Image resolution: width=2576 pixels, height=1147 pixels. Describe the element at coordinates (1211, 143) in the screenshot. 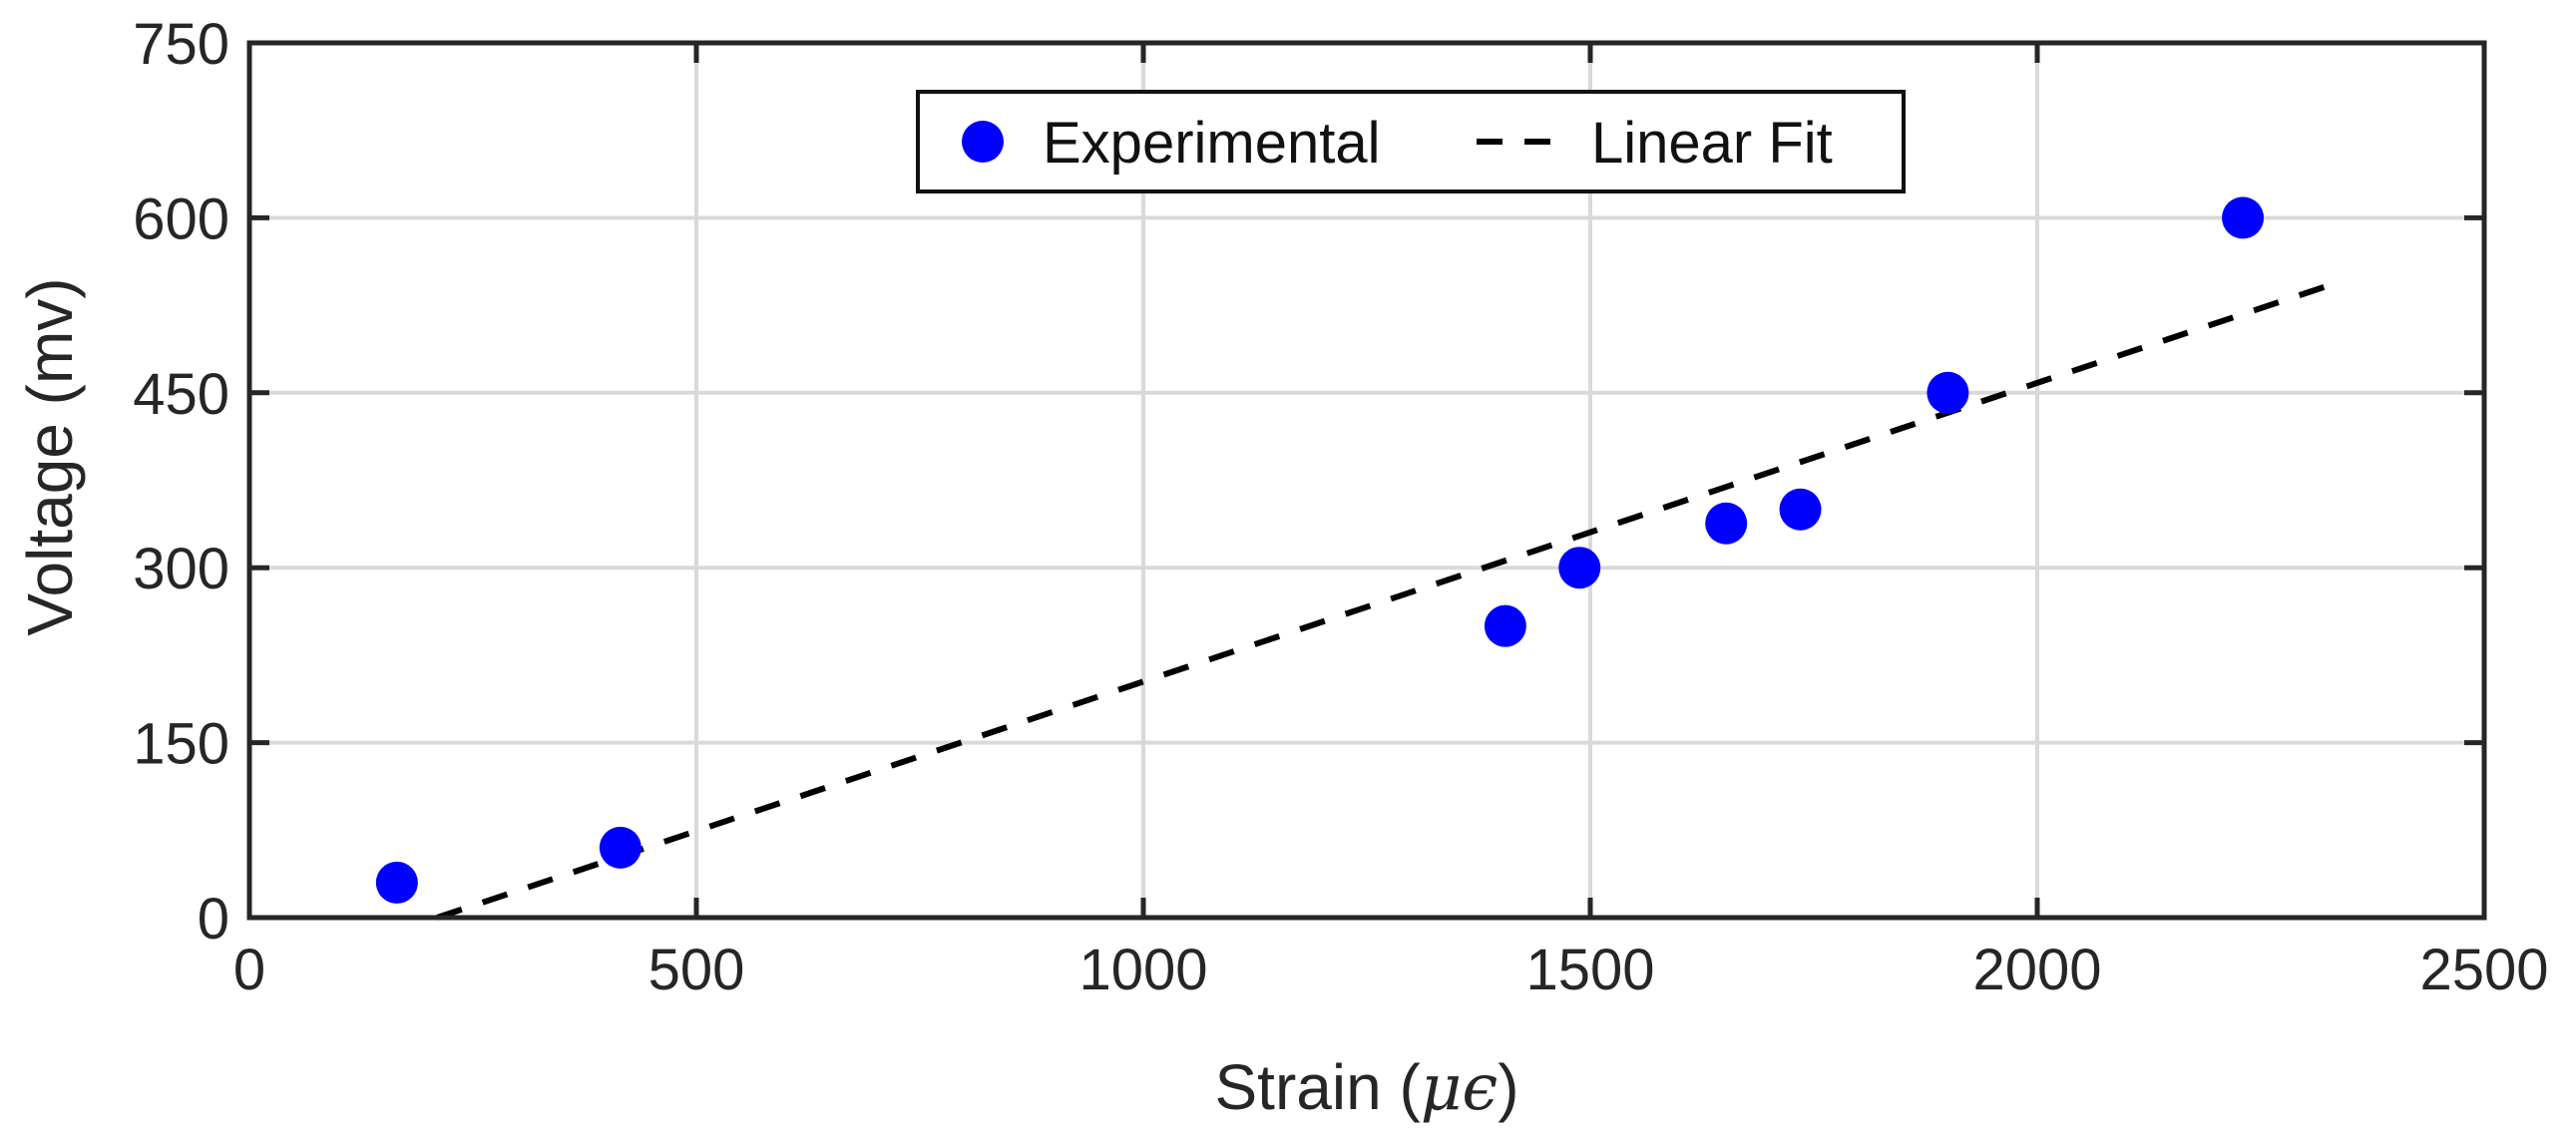

I see `legend-label-experimental: Experimental` at that location.